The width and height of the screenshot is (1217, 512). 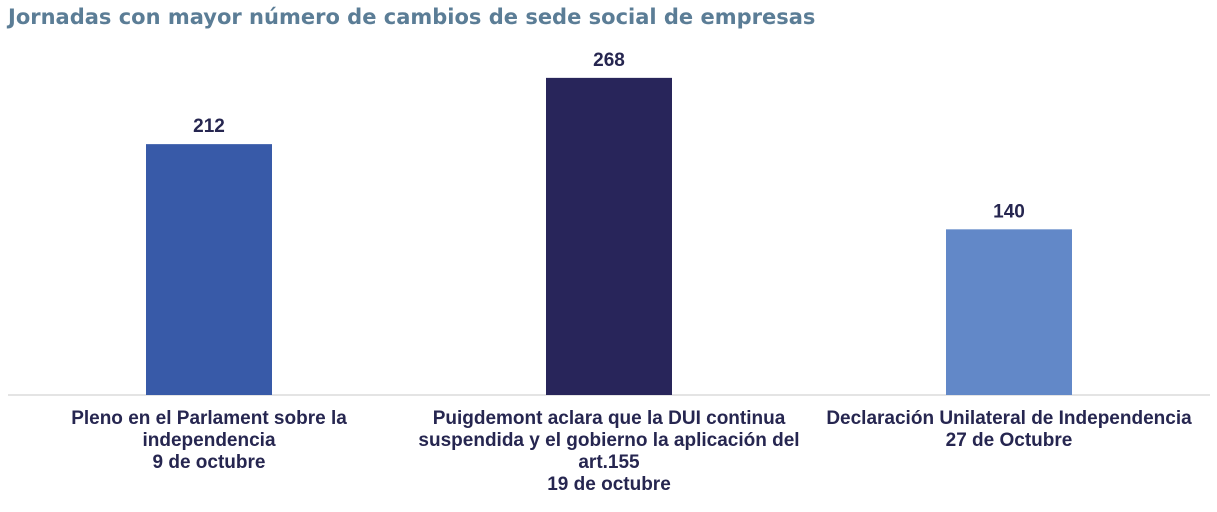 I want to click on data-label-1: 212, so click(x=209, y=126).